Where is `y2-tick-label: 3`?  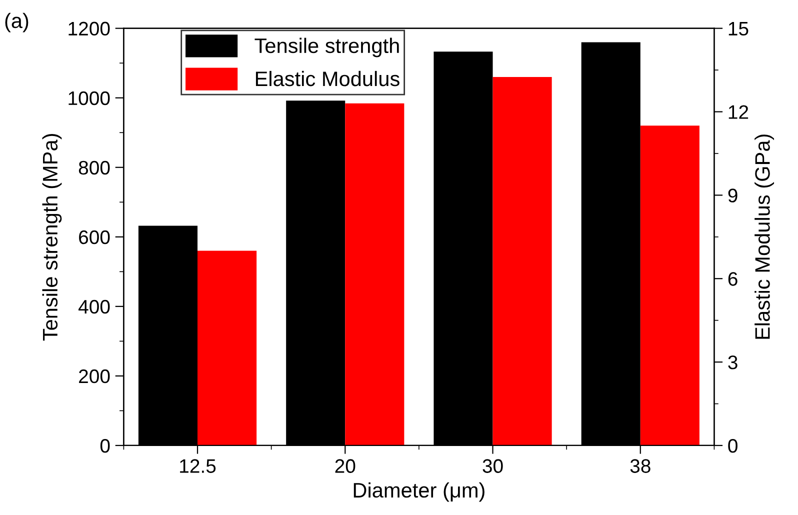 y2-tick-label: 3 is located at coordinates (733, 363).